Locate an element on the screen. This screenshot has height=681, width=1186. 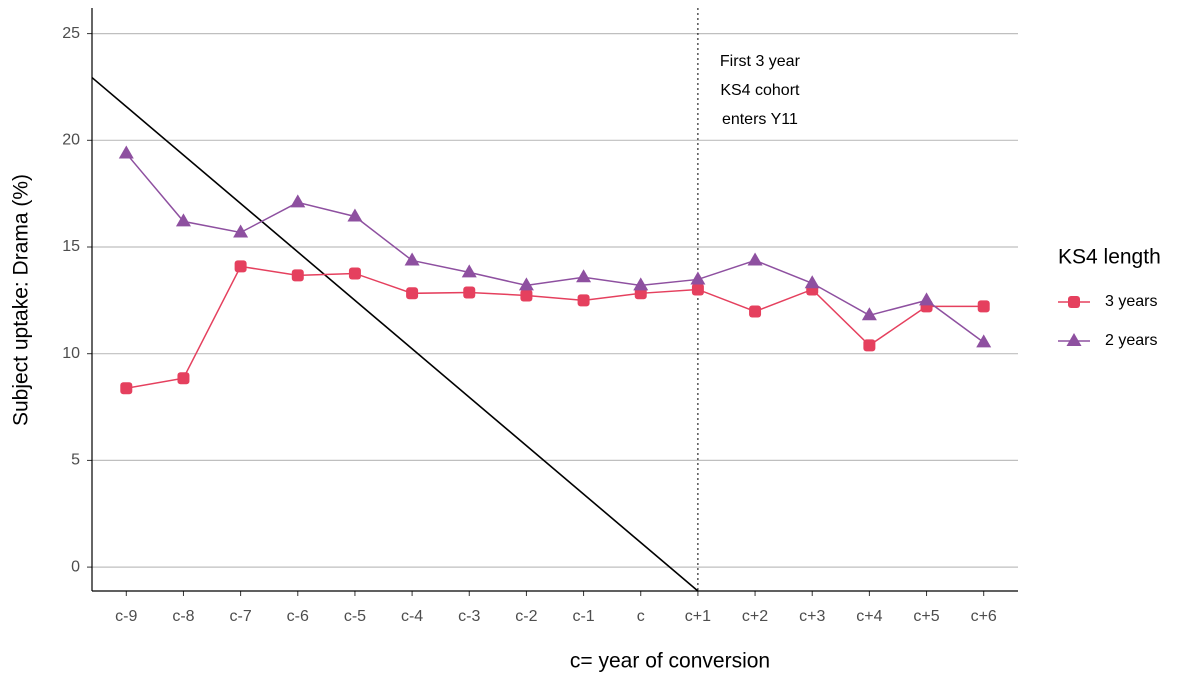
x-axis-title: c= year of conversion is located at coordinates (670, 661).